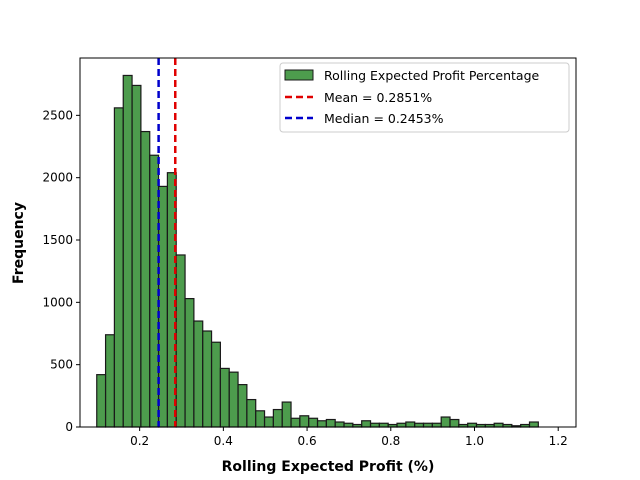 Image resolution: width=640 pixels, height=480 pixels. I want to click on x-tick-label: 0.2, so click(139, 441).